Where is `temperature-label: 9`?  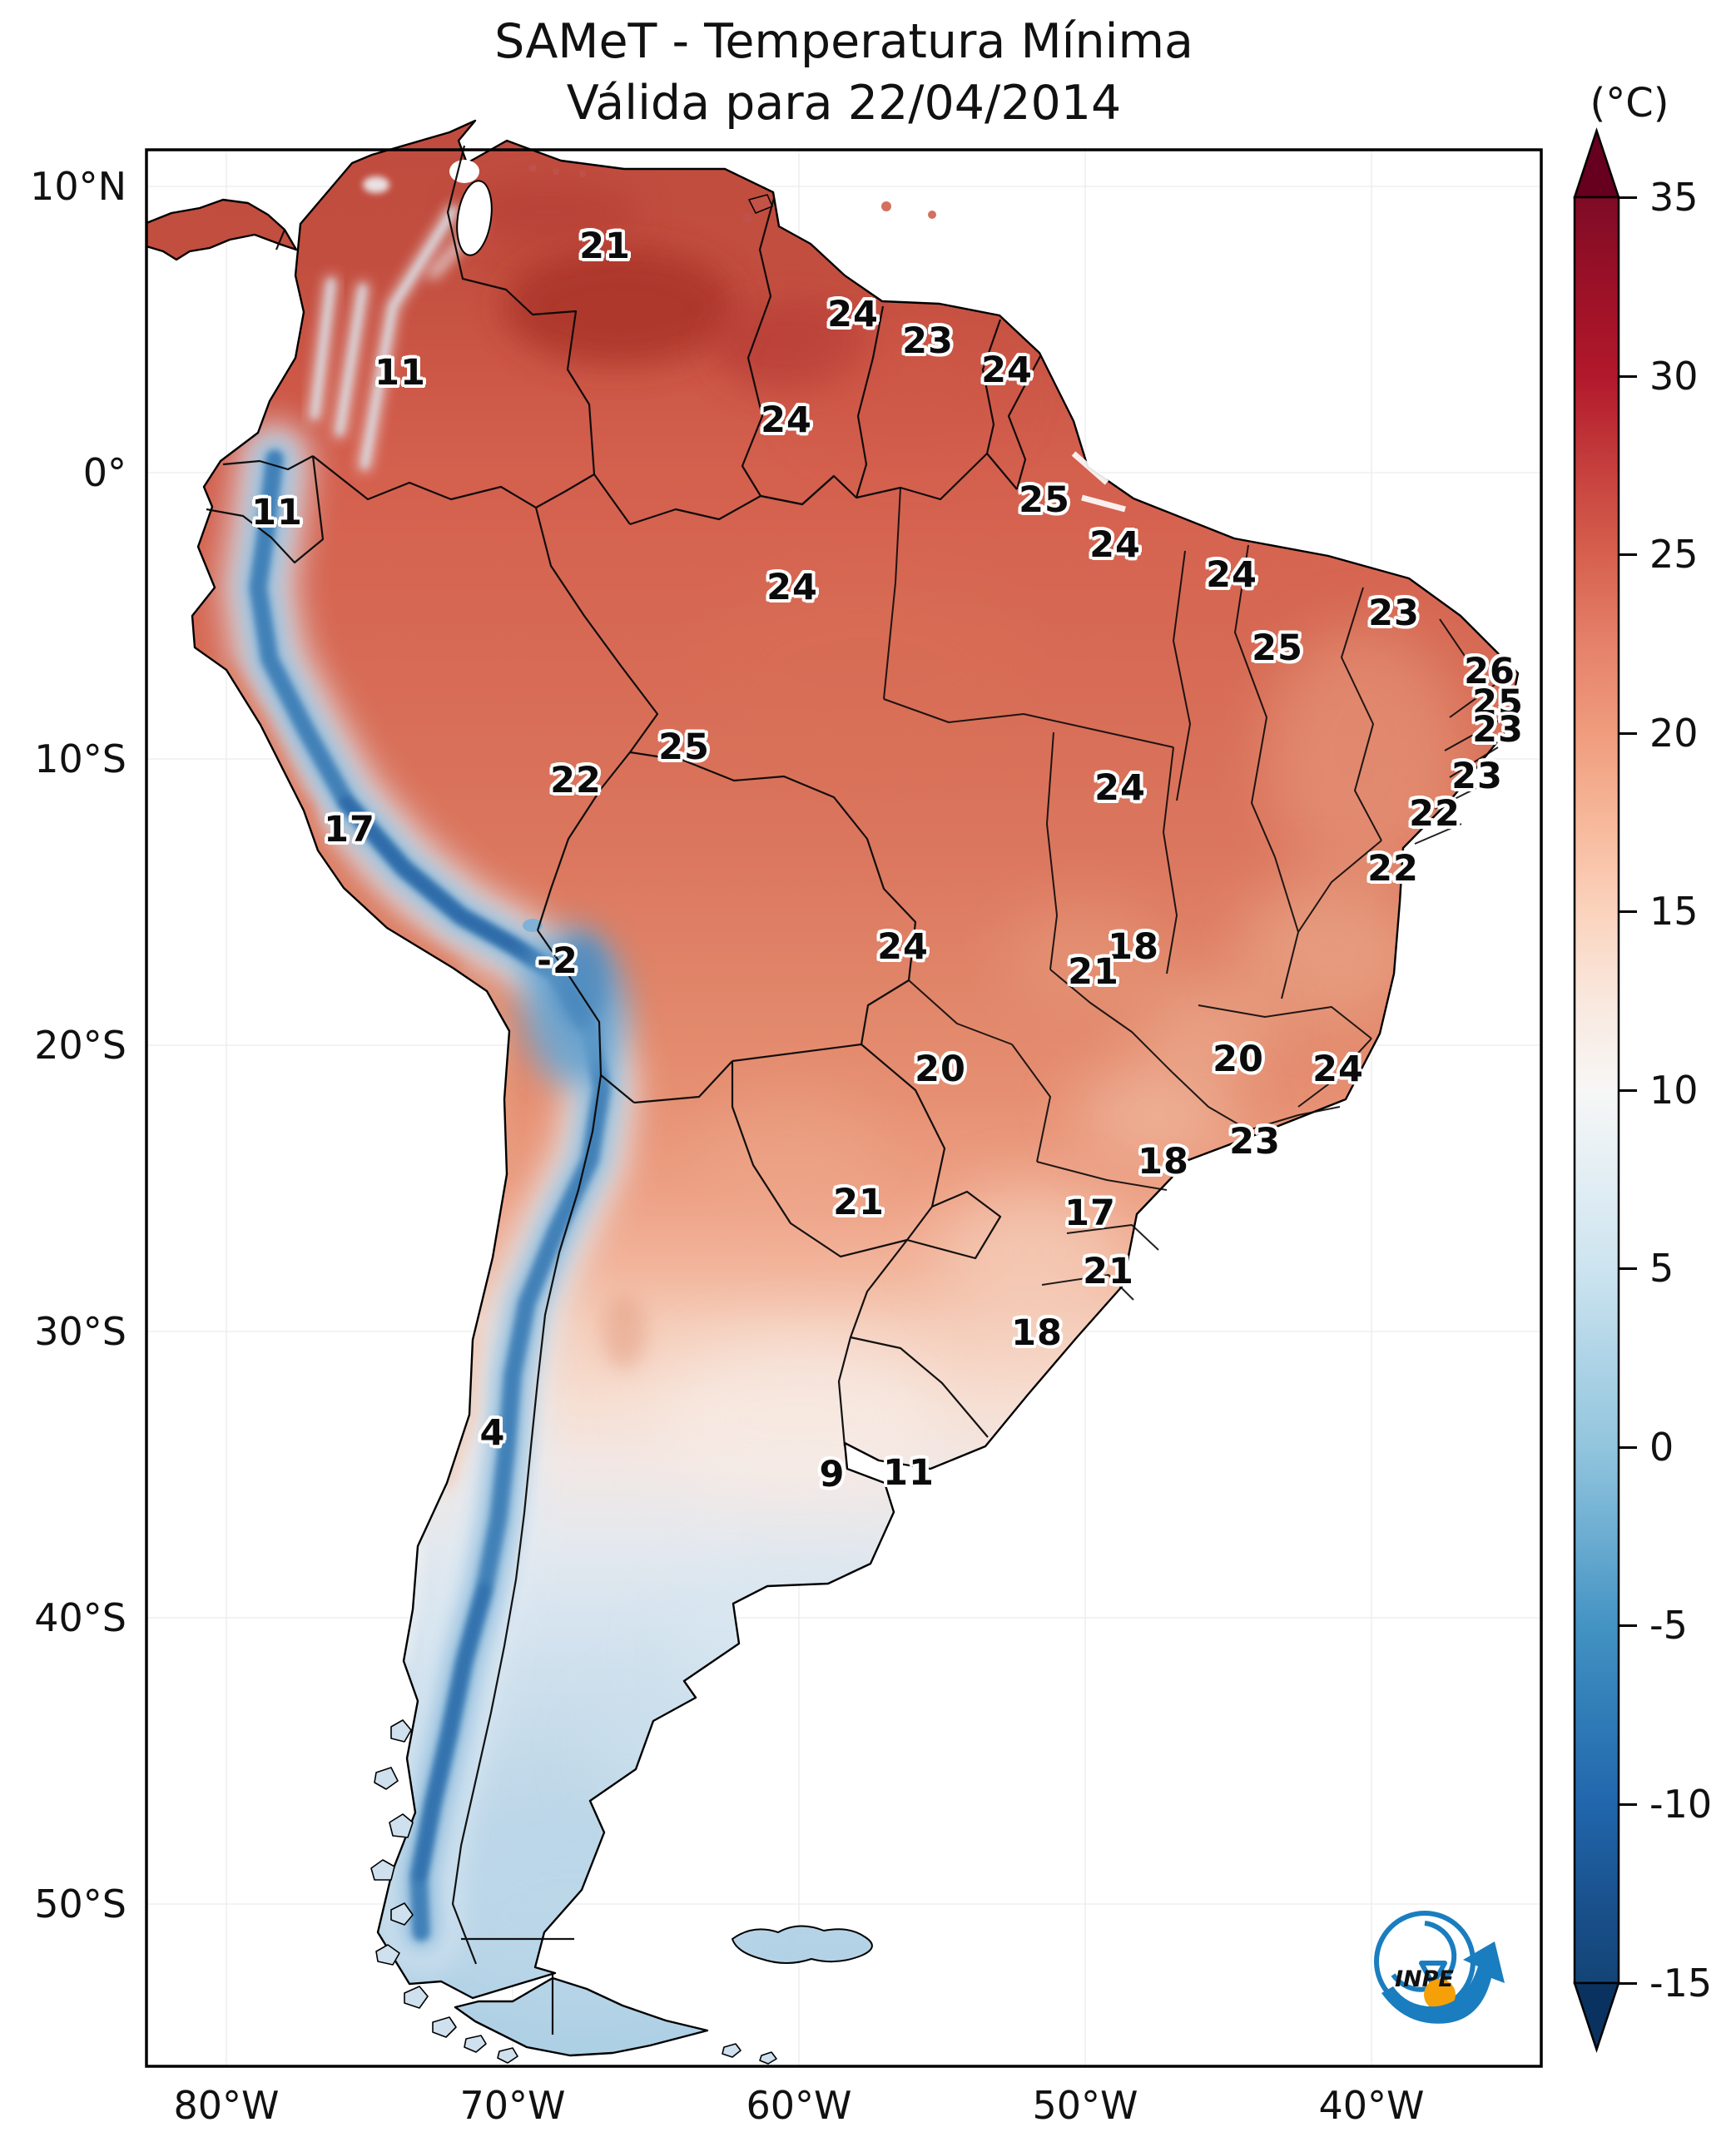
temperature-label: 9 is located at coordinates (832, 1474).